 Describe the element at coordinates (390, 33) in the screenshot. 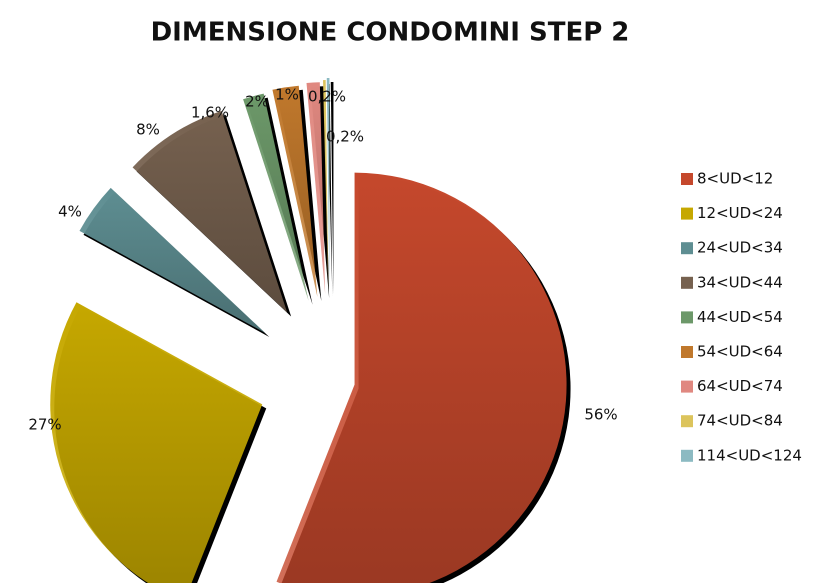

I see `chart-title: DIMENSIONE CONDOMINI STEP 2` at that location.